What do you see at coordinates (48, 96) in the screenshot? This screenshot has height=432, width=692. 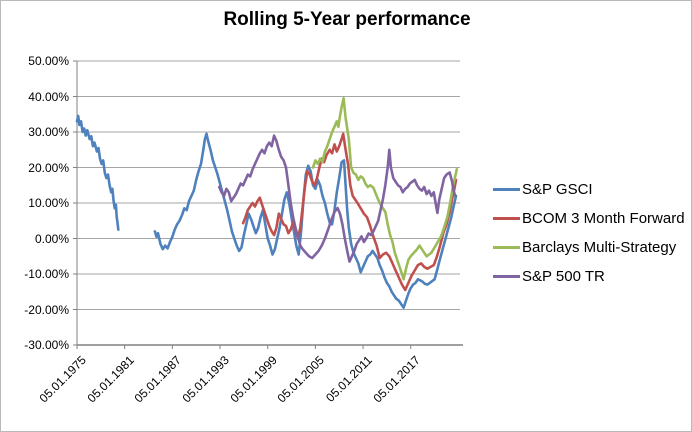 I see `y-axis-tick-label: 40.00%` at bounding box center [48, 96].